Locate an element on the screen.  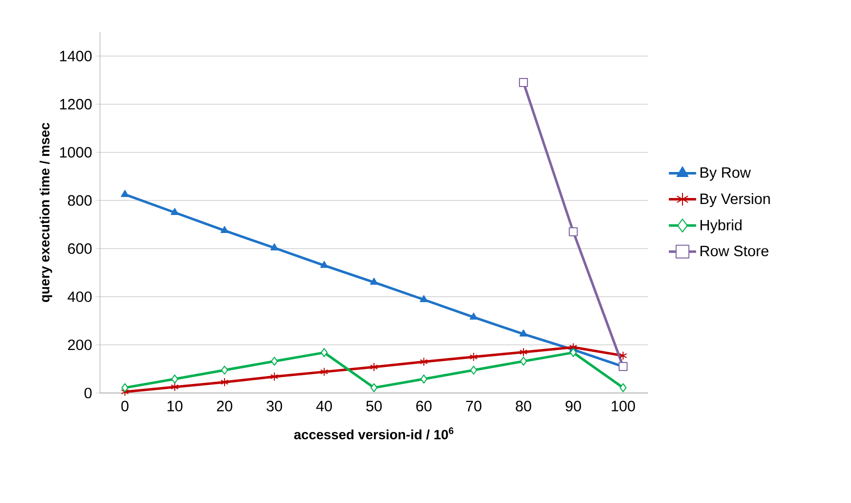
x-tick-label: 60 is located at coordinates (424, 406).